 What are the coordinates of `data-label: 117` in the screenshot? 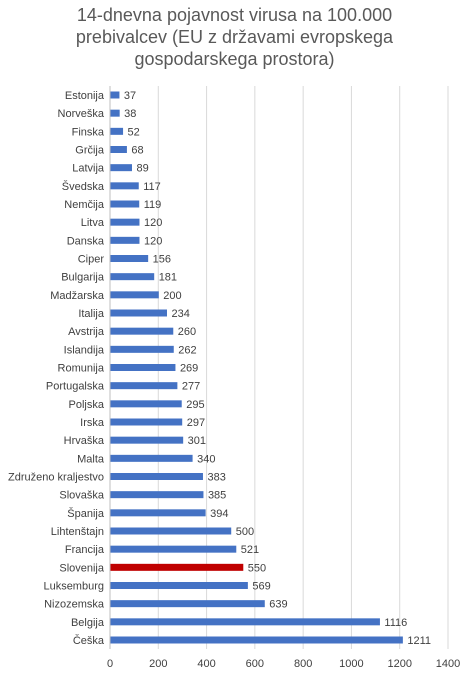 It's located at (152, 187).